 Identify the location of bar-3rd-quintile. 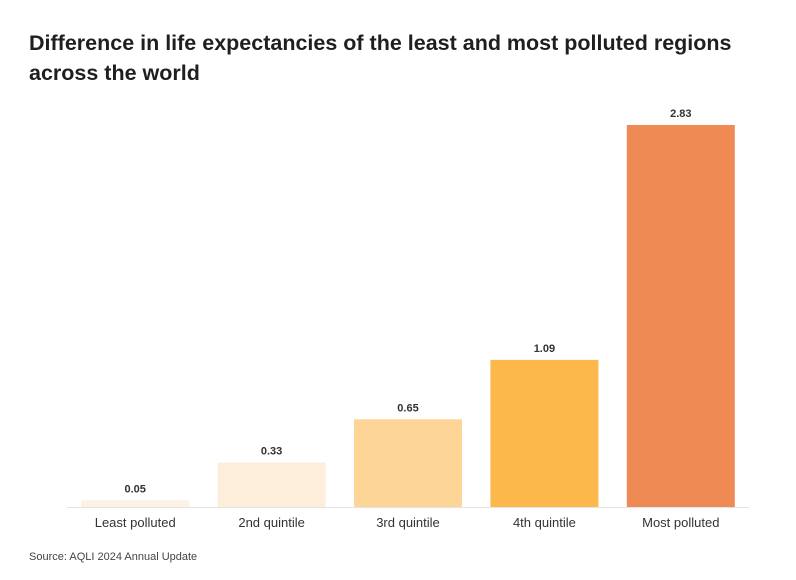
(408, 463).